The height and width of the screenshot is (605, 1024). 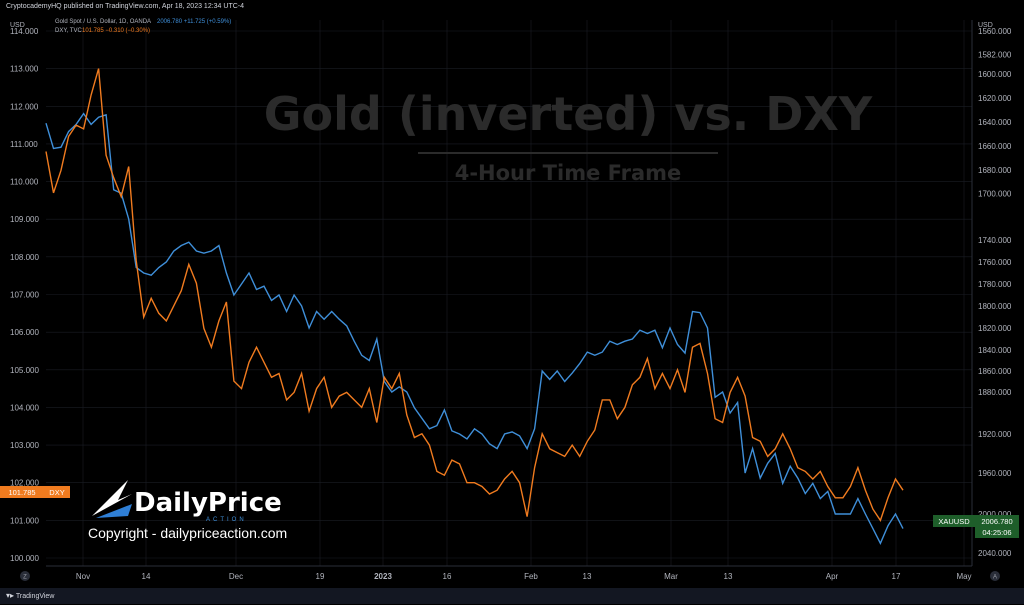 What do you see at coordinates (995, 284) in the screenshot?
I see `right-tick-label: 1780.000` at bounding box center [995, 284].